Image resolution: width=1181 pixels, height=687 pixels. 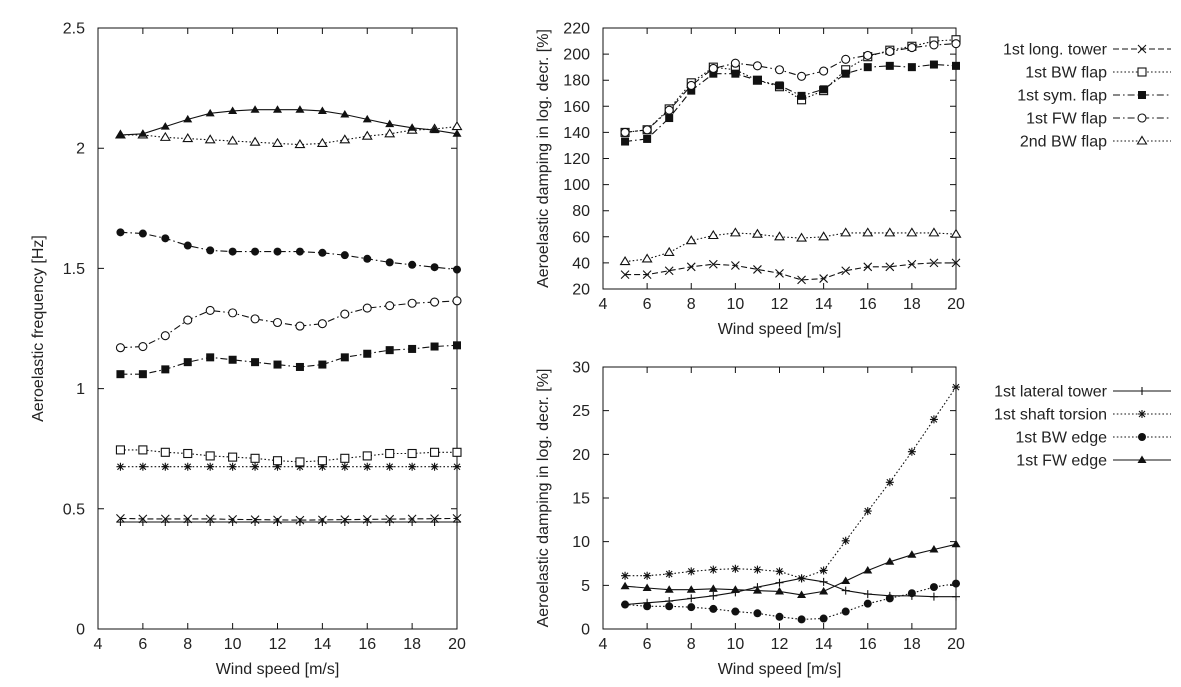 I want to click on legend-label: 1st BW edge, so click(x=1061, y=438).